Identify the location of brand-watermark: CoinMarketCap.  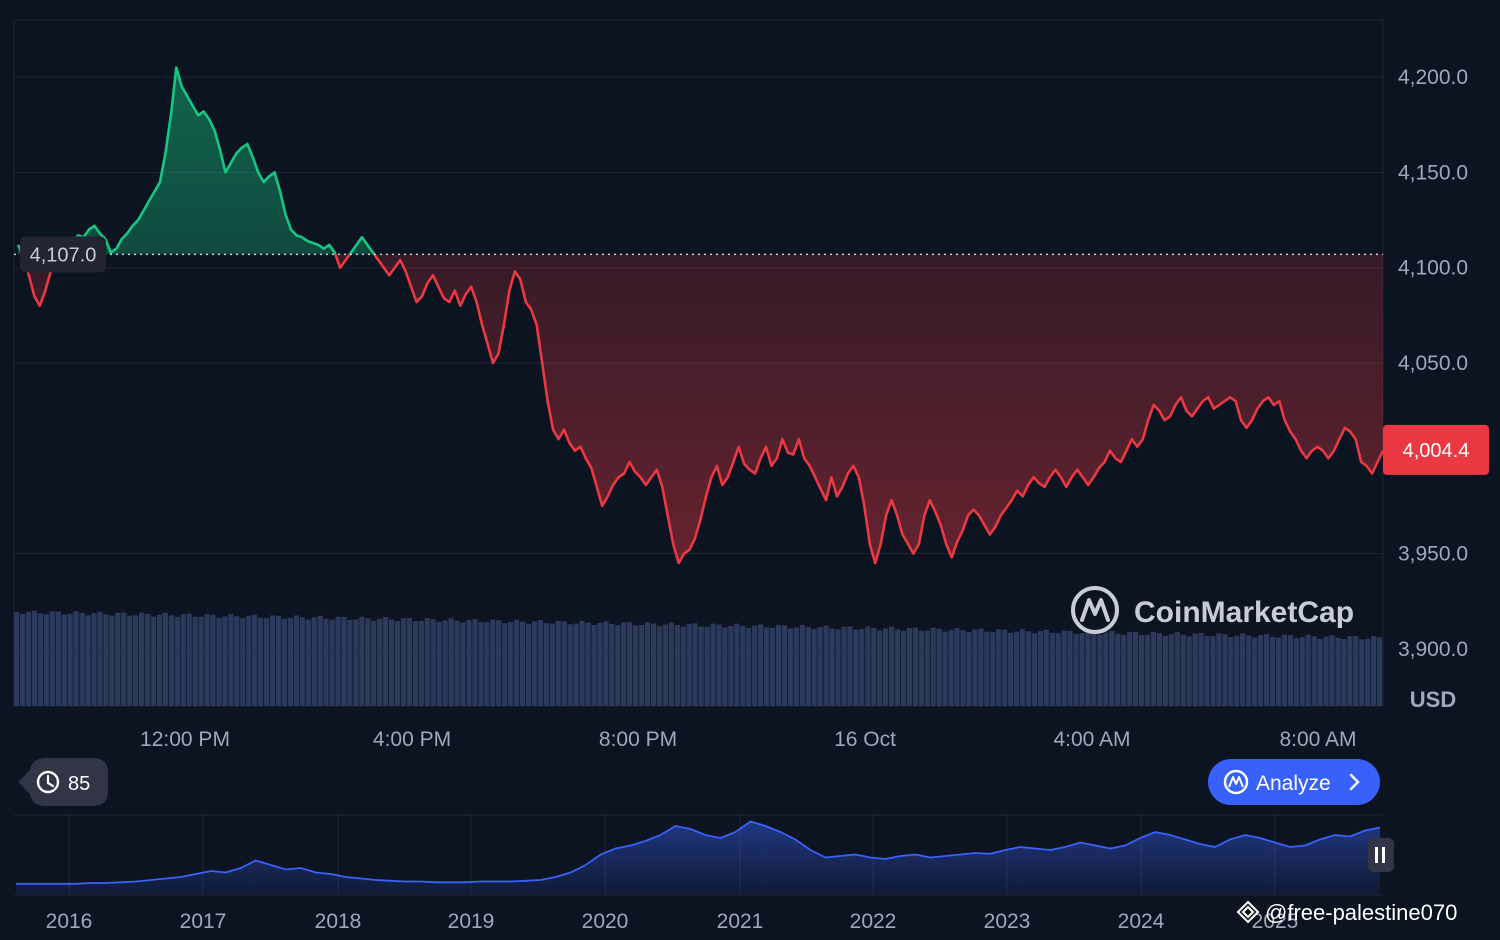
(1212, 610).